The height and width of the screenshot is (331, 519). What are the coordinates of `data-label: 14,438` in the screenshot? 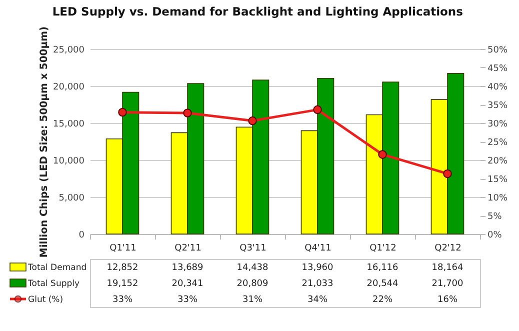 It's located at (252, 268).